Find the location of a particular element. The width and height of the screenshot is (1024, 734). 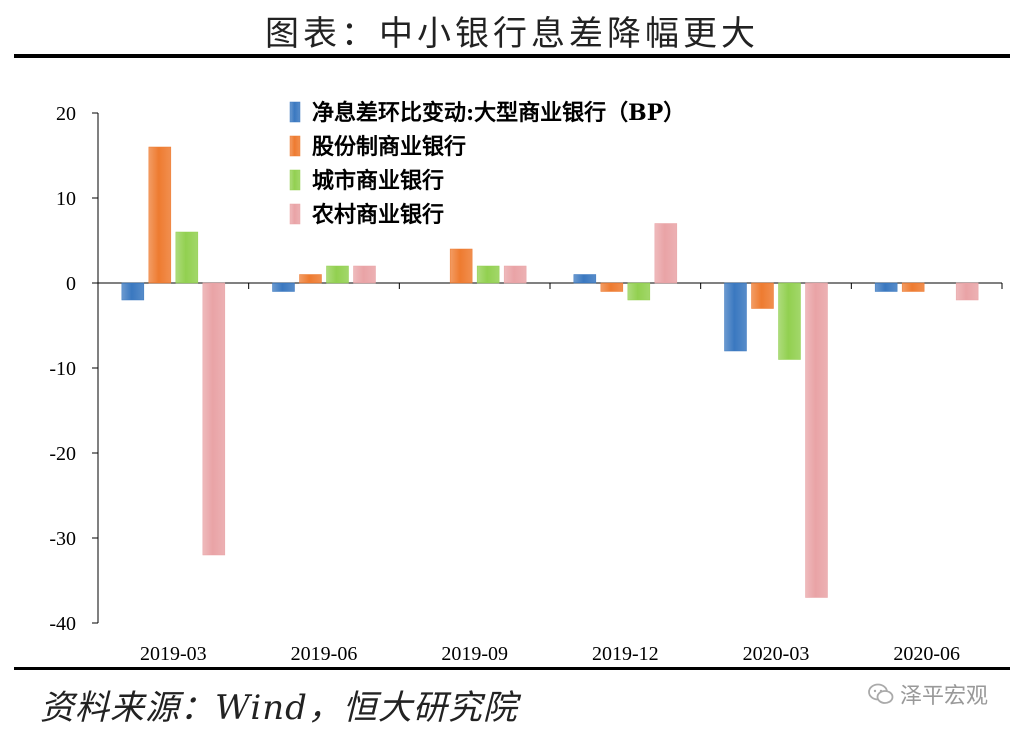

x-tick-label: 2019-09 is located at coordinates (474, 654).